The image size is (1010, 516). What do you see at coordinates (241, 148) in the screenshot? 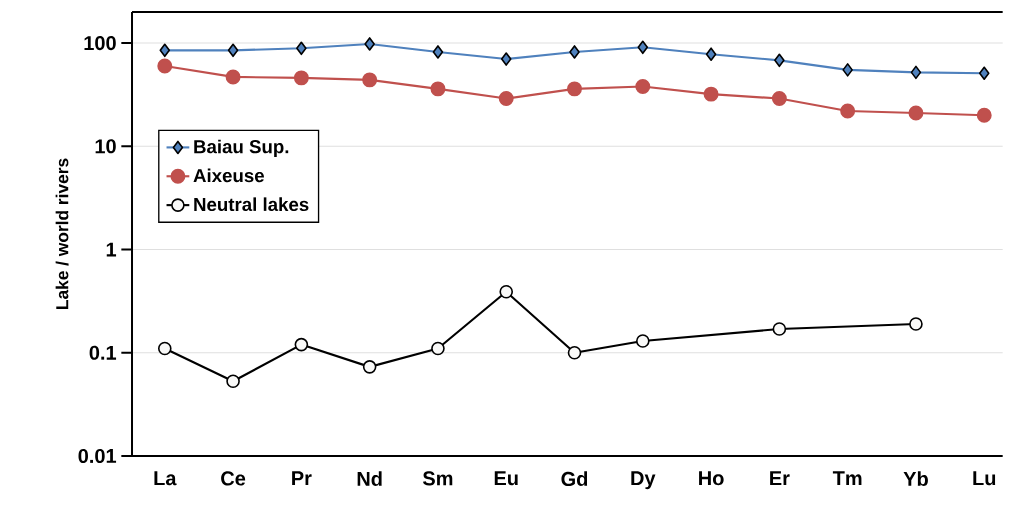
I see `legend-label: Baiau Sup.` at bounding box center [241, 148].